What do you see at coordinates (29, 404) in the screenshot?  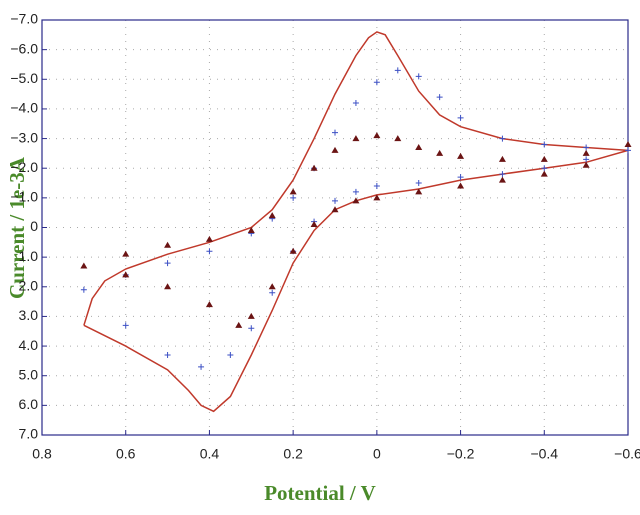 I see `y-tick-label: 6.0` at bounding box center [29, 404].